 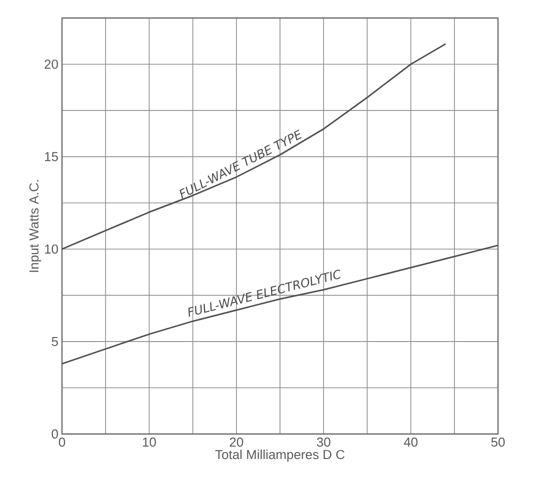 What do you see at coordinates (237, 442) in the screenshot?
I see `x-tick-label: 20` at bounding box center [237, 442].